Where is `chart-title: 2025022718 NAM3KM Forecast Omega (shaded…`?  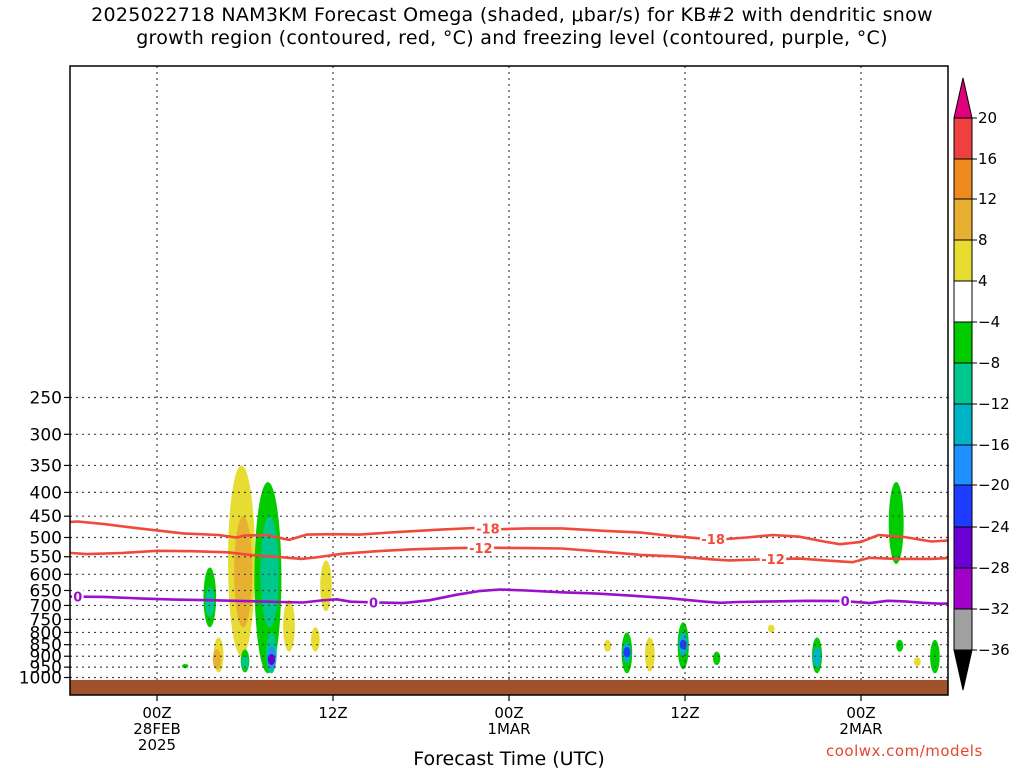 chart-title: 2025022718 NAM3KM Forecast Omega (shaded… is located at coordinates (512, 27).